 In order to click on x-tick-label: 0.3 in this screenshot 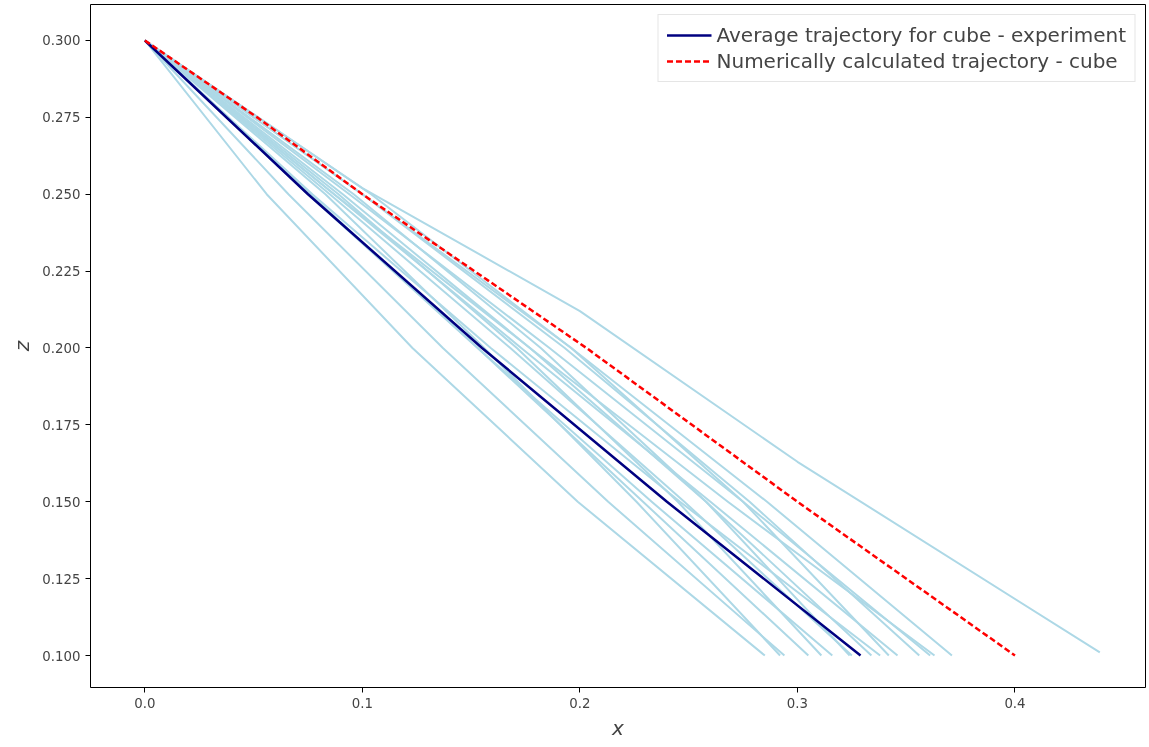, I will do `click(797, 703)`.